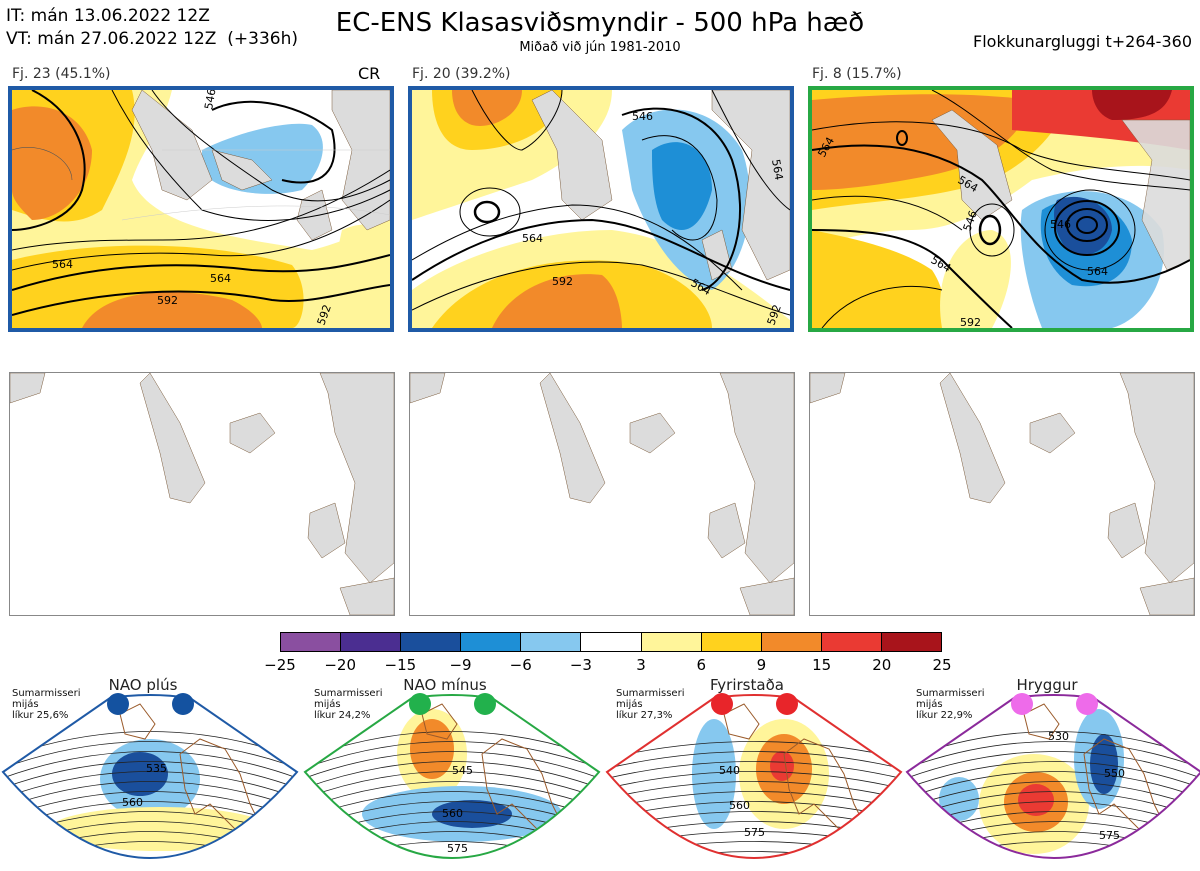 The image size is (1200, 871). What do you see at coordinates (562, 281) in the screenshot?
I see `cluster-2-contour-label: 592` at bounding box center [562, 281].